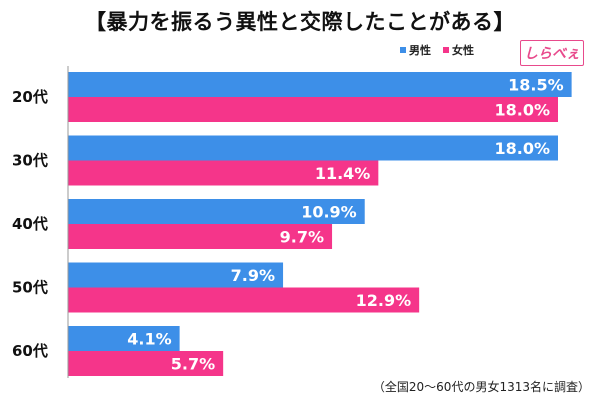  I want to click on data-label-male: 18.0%, so click(522, 148).